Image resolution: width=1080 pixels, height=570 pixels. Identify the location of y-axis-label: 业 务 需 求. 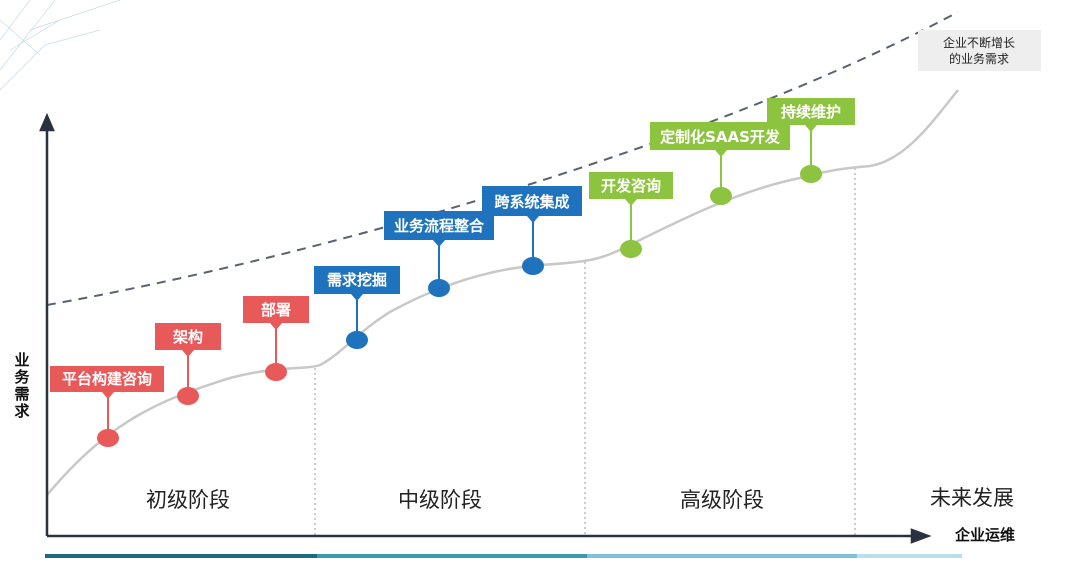
(22, 385).